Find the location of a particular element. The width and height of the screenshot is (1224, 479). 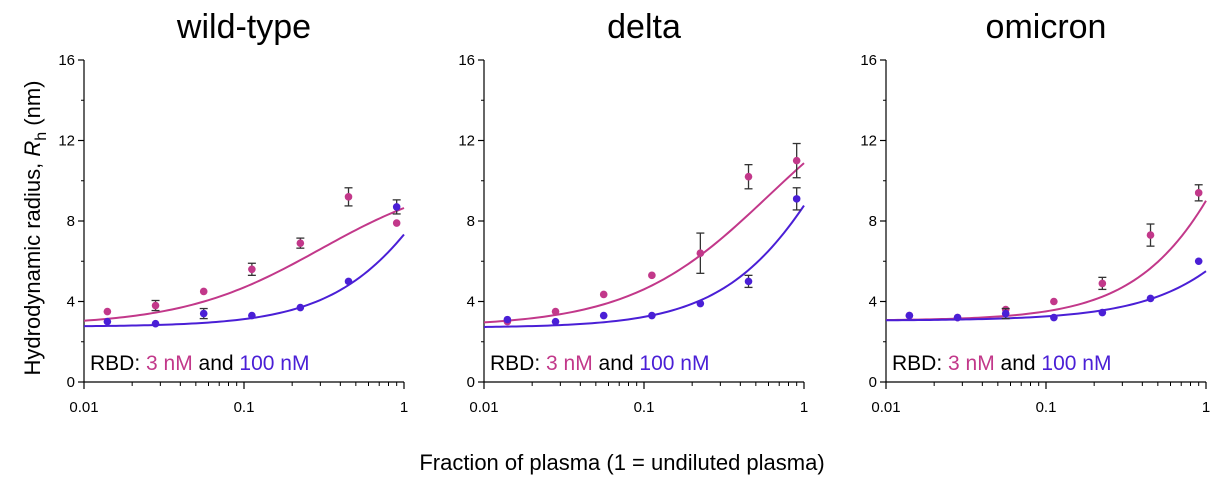

y-axis-label-unit: (nm) is located at coordinates (32, 106).